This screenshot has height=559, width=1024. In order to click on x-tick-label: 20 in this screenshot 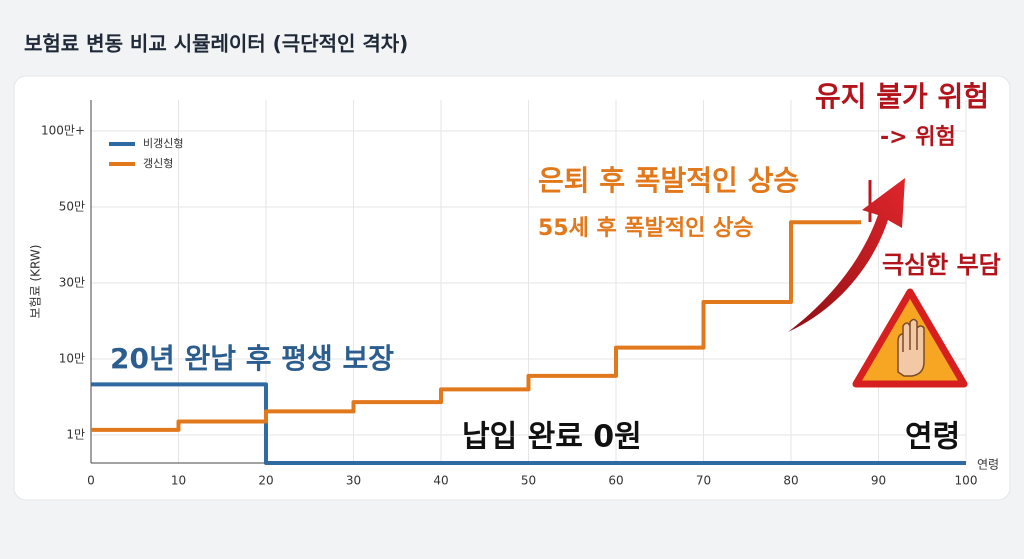, I will do `click(265, 481)`.